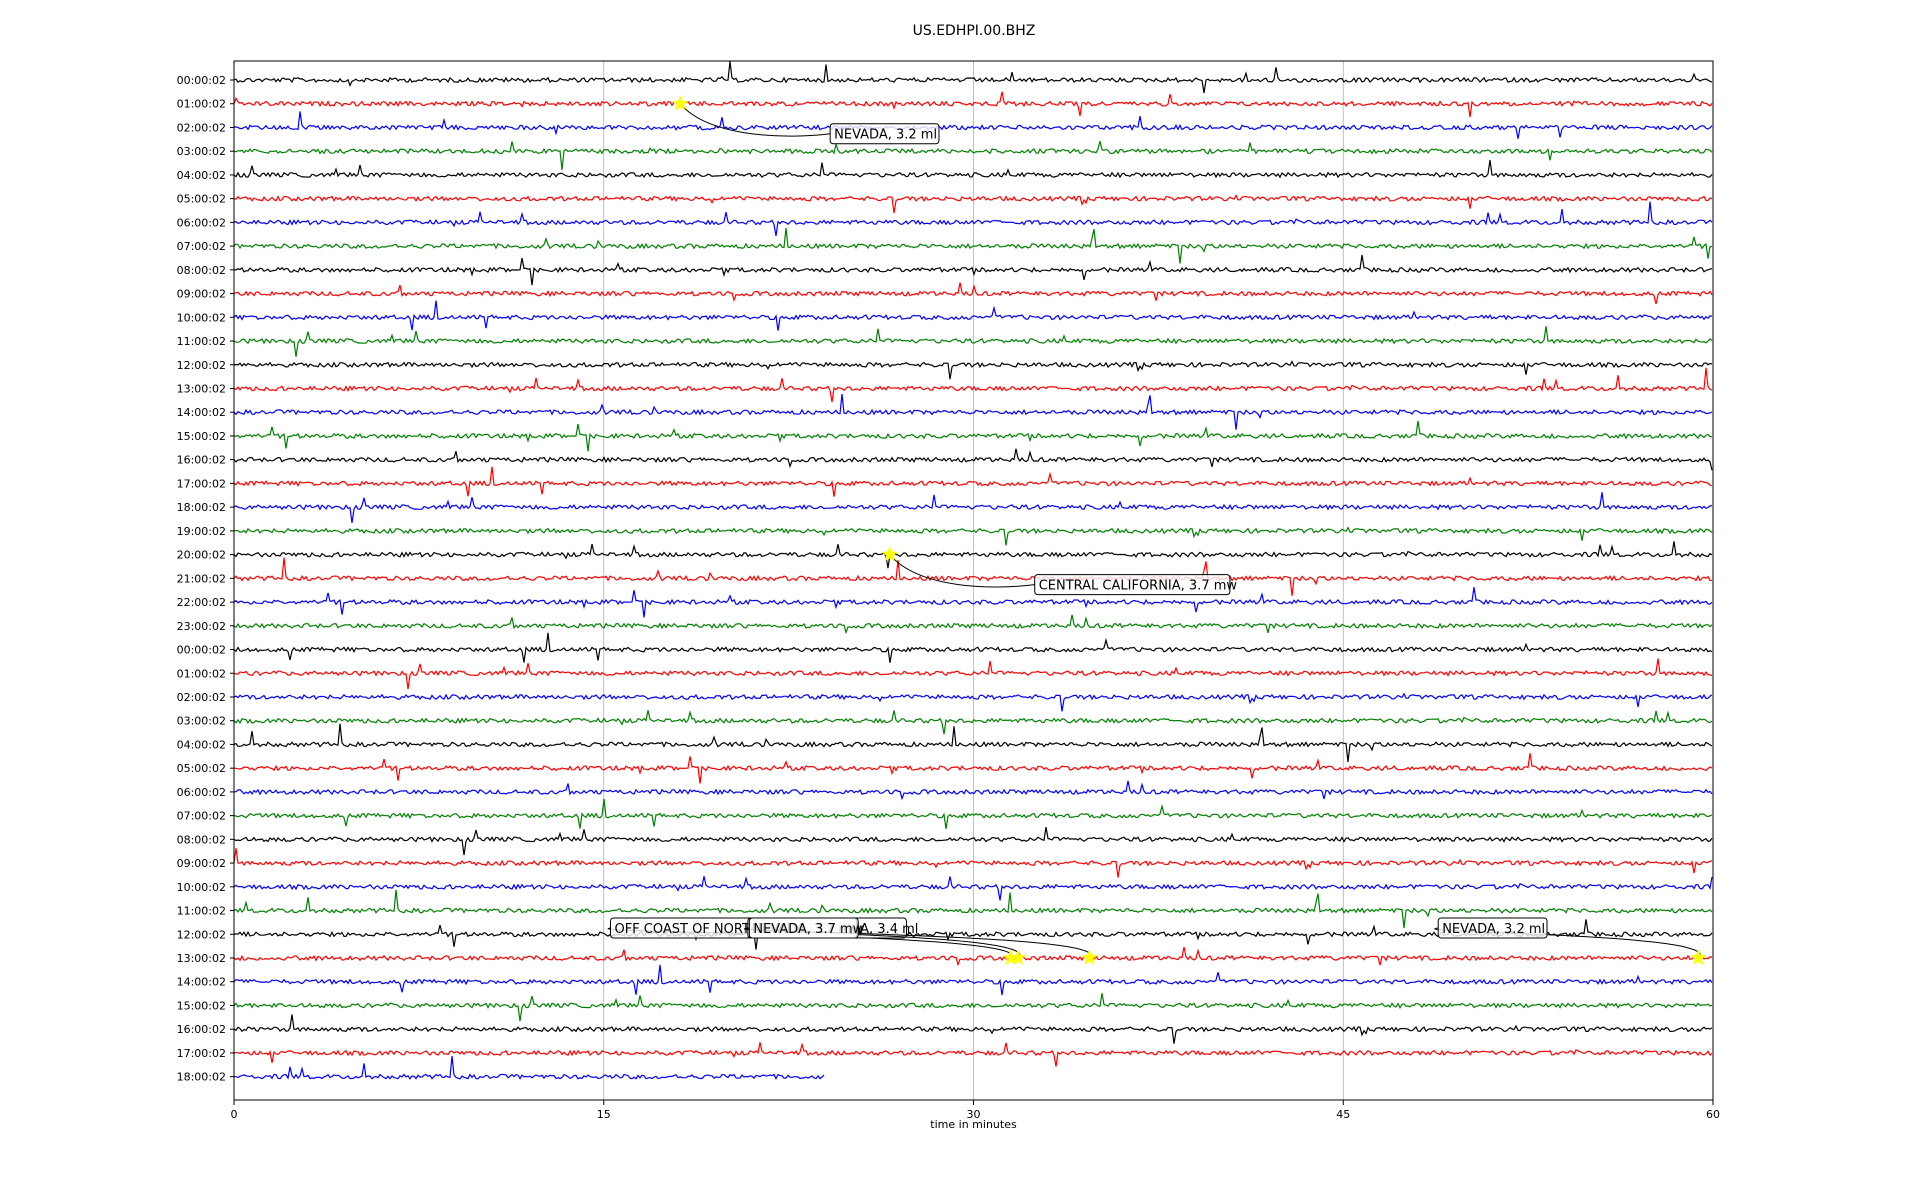  I want to click on event-annotation: CENTRAL CALIFORNIA, 3.7 mw, so click(1059, 570).